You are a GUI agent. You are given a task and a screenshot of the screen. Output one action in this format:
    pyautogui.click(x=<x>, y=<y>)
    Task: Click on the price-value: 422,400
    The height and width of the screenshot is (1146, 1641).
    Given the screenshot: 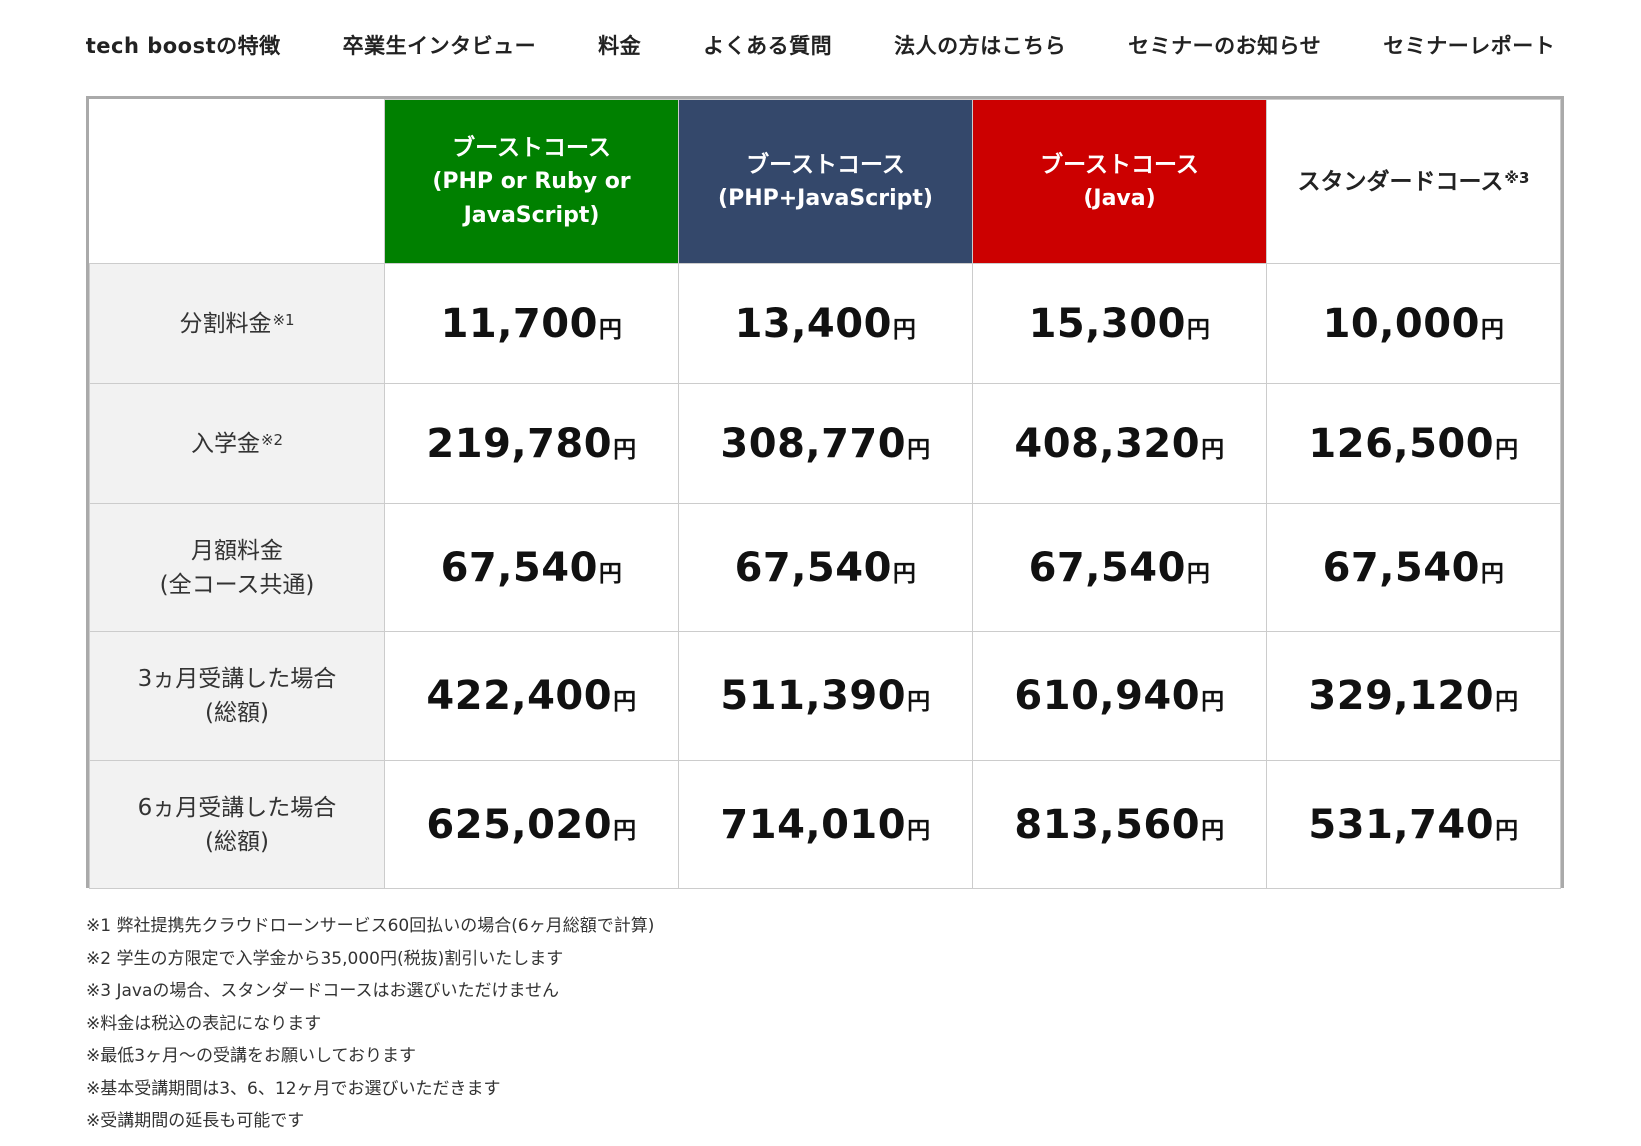 What is the action you would take?
    pyautogui.click(x=519, y=696)
    